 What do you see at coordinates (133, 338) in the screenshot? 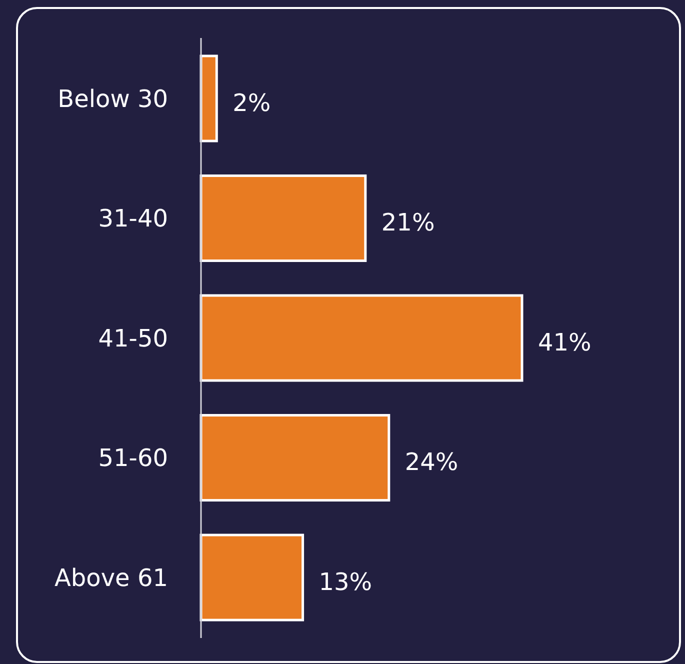
I see `y-tick-label: 41-50` at bounding box center [133, 338].